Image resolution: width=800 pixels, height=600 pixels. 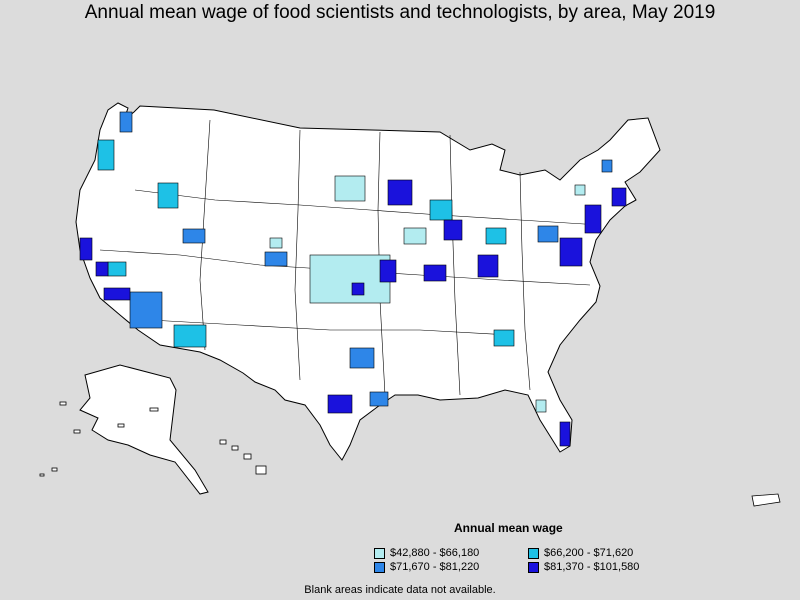 What do you see at coordinates (435, 553) in the screenshot?
I see `legend-label-1: $42,880 - $66,180` at bounding box center [435, 553].